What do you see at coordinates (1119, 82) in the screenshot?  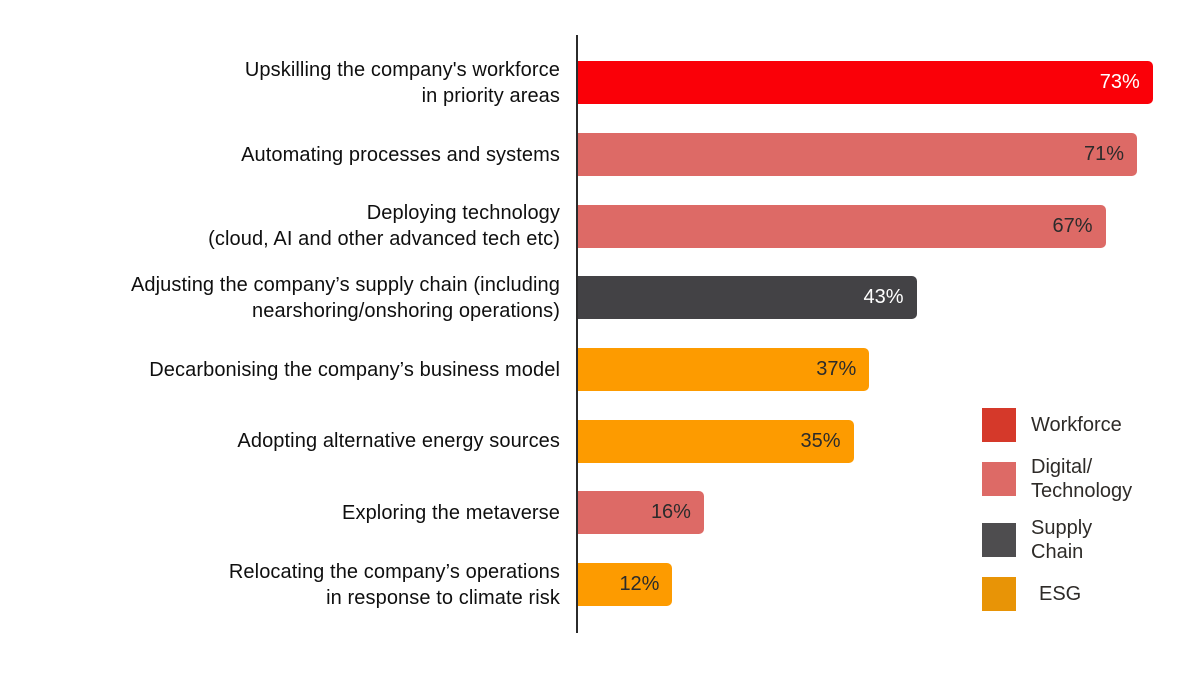 I see `value-label: 73%` at bounding box center [1119, 82].